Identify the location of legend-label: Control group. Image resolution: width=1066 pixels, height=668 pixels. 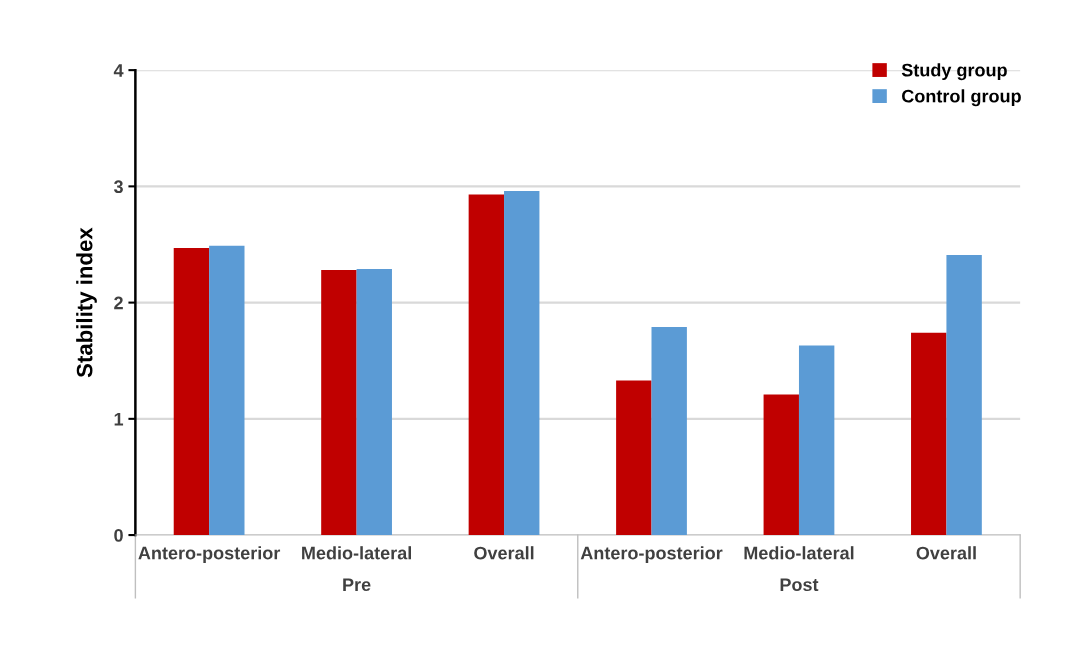
(961, 98).